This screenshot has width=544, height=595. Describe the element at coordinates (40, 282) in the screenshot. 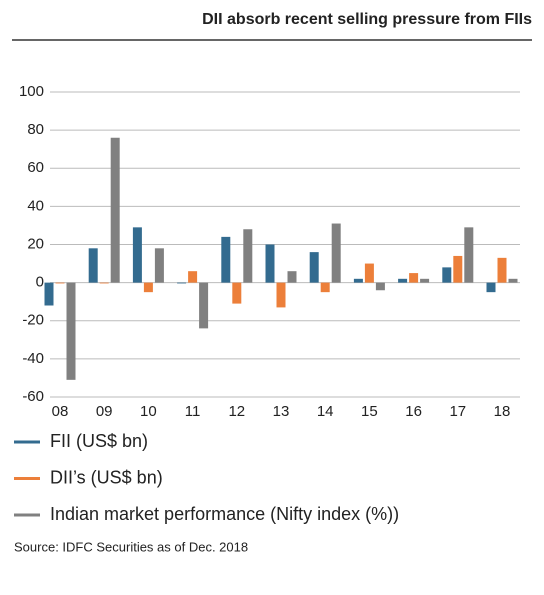

I see `y-tick-label: 0` at that location.